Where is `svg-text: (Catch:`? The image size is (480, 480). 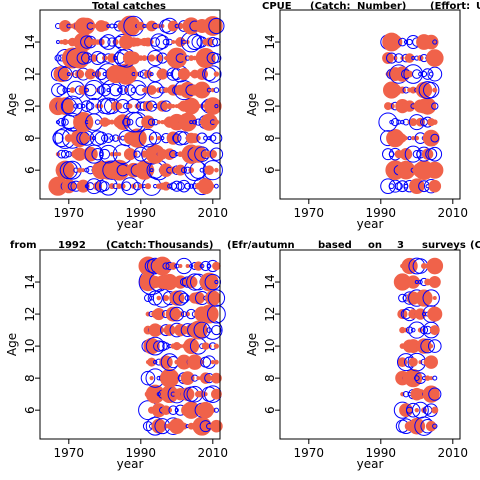 svg-text: (Catch: is located at coordinates (126, 245).